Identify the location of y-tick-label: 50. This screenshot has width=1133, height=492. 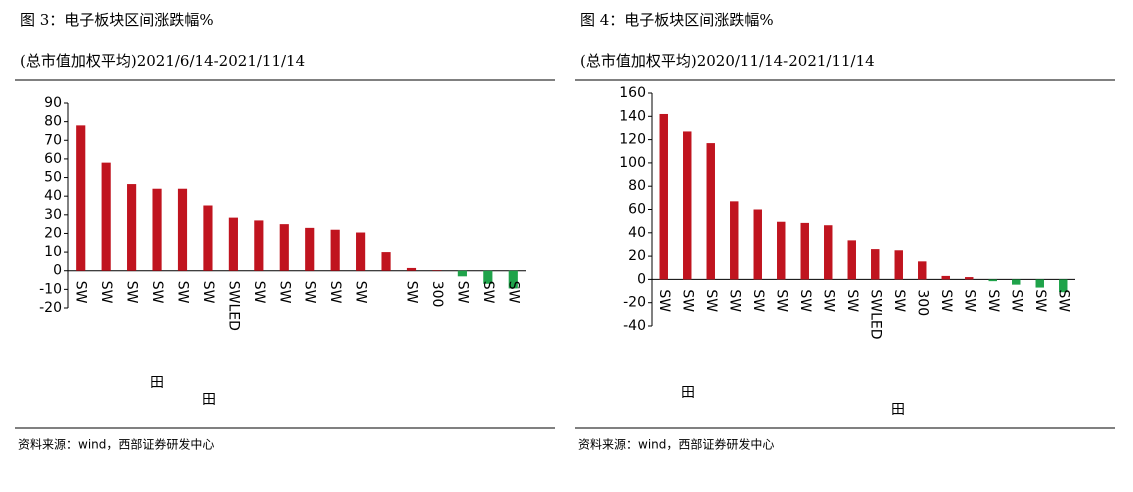
(53, 178).